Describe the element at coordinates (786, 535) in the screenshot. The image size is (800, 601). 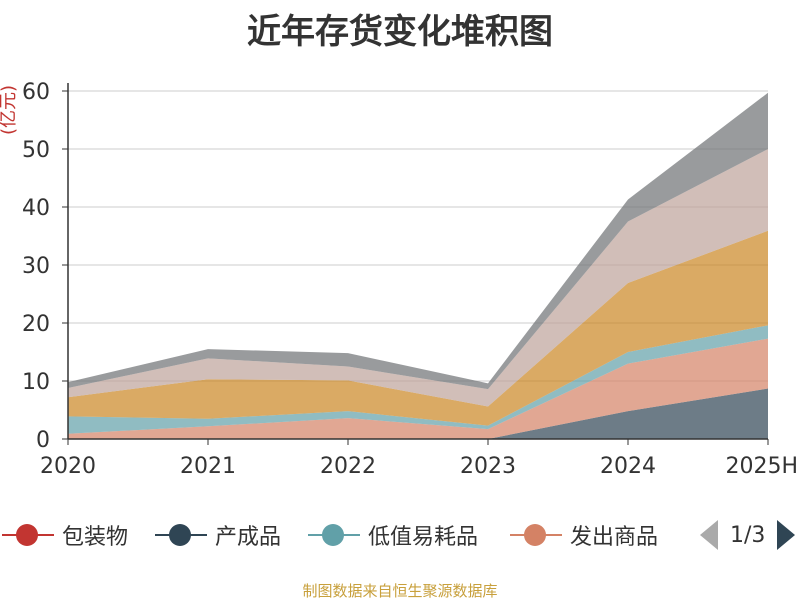
I see `legend-next-icon` at that location.